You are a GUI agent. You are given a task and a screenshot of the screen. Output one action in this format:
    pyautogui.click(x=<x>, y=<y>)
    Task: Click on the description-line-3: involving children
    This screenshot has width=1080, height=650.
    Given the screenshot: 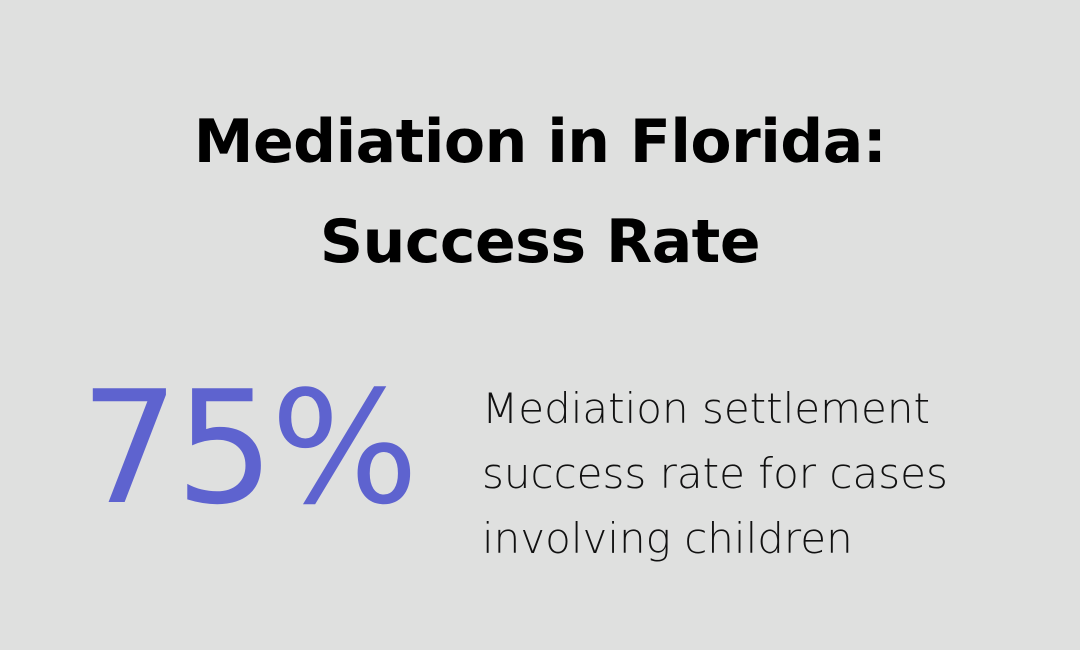 What is the action you would take?
    pyautogui.click(x=667, y=538)
    